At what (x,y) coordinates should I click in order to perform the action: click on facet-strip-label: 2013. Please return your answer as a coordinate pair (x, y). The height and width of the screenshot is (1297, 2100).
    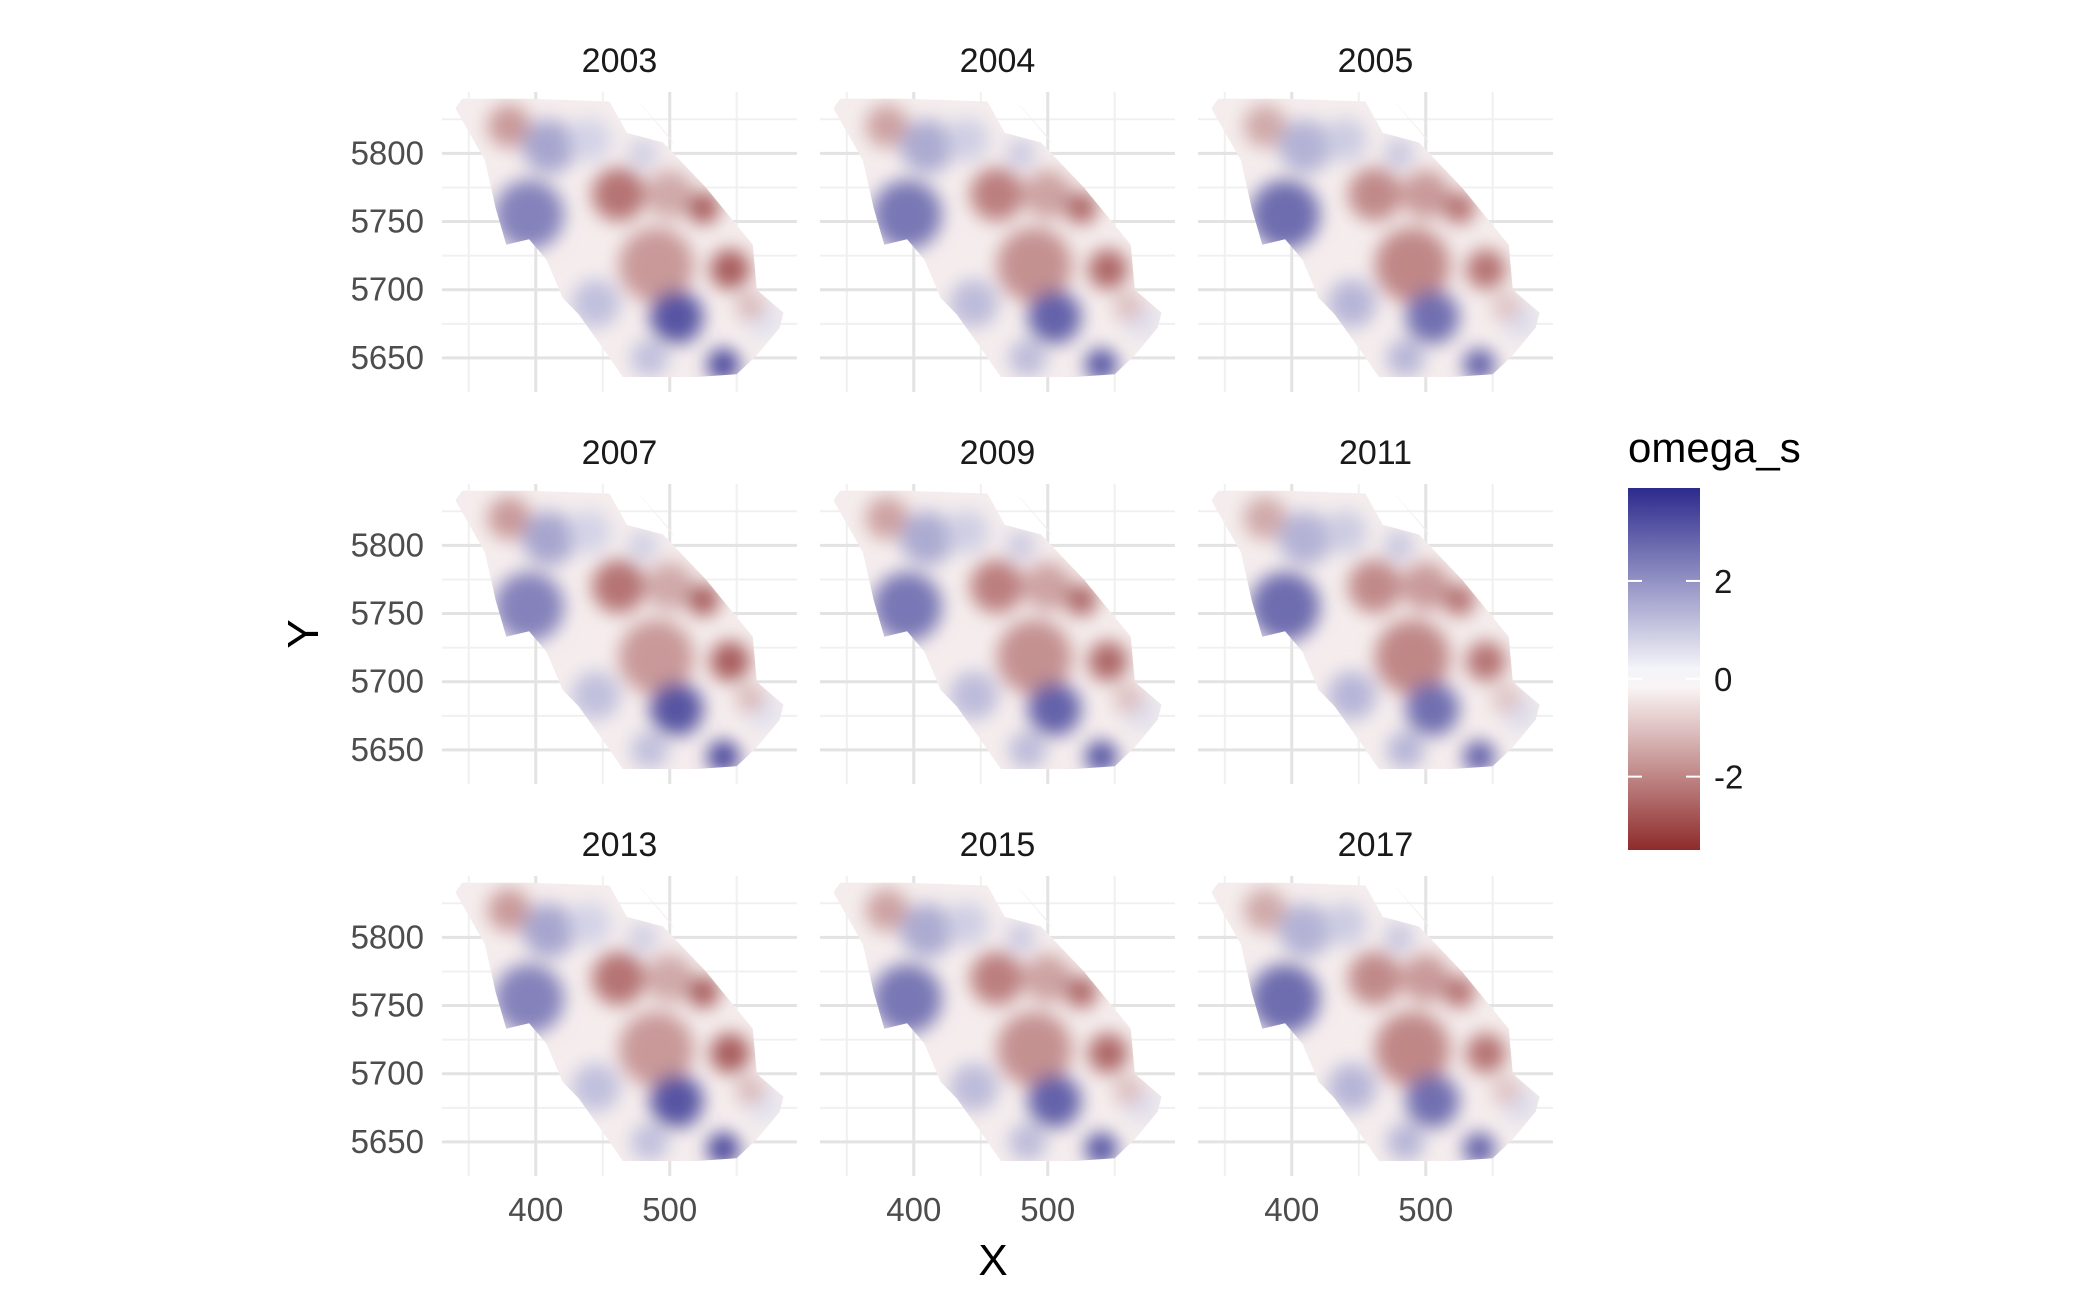
    Looking at the image, I should click on (620, 845).